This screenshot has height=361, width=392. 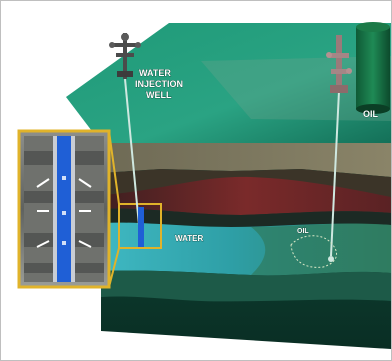 I want to click on oil-tank-label: OIL, so click(x=371, y=114).